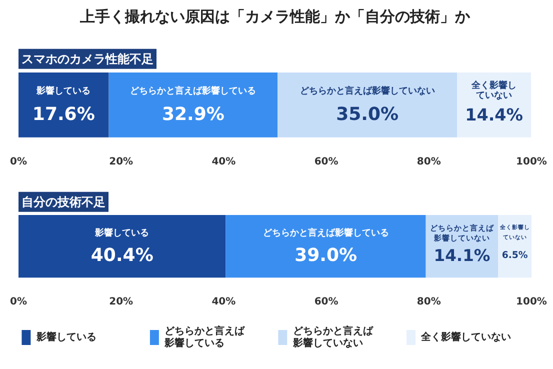 Image resolution: width=553 pixels, height=369 pixels. What do you see at coordinates (224, 302) in the screenshot?
I see `x-tick-label: 40%` at bounding box center [224, 302].